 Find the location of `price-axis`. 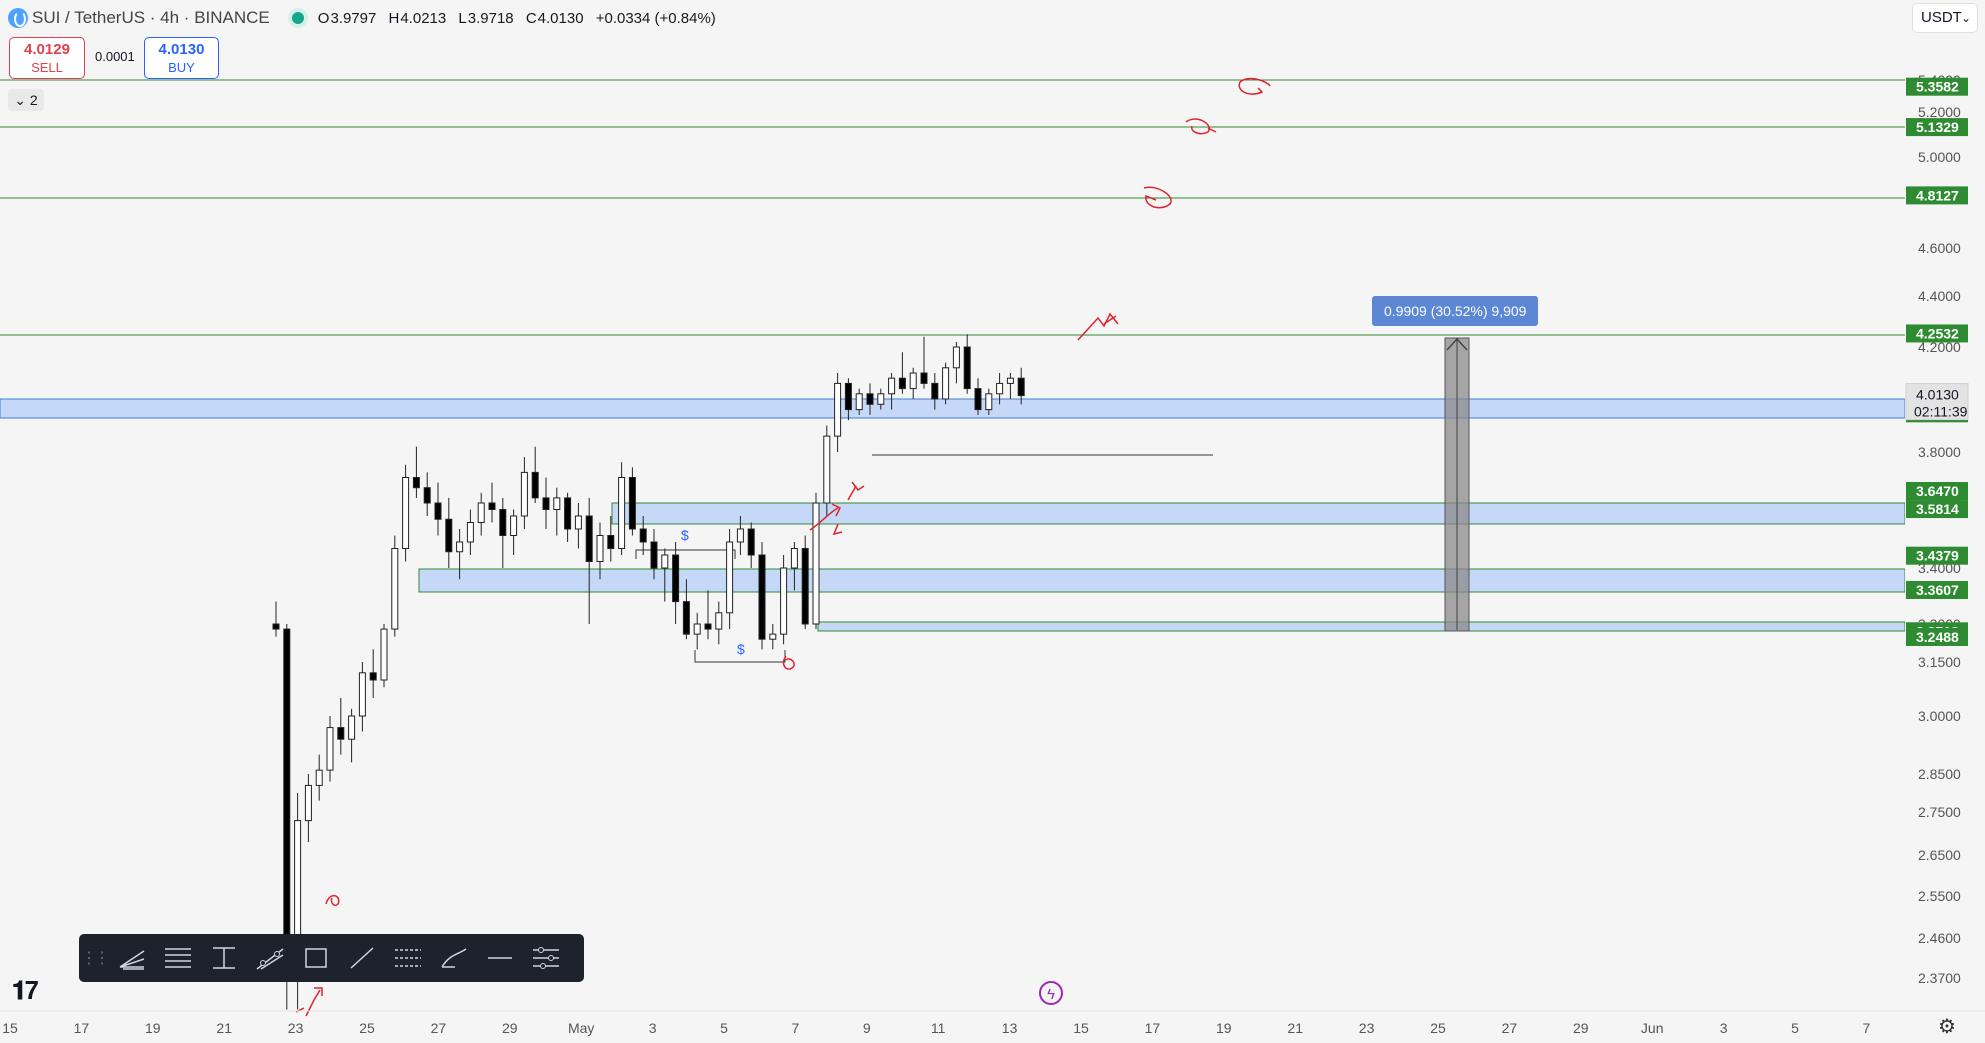

price-axis is located at coordinates (1945, 525).